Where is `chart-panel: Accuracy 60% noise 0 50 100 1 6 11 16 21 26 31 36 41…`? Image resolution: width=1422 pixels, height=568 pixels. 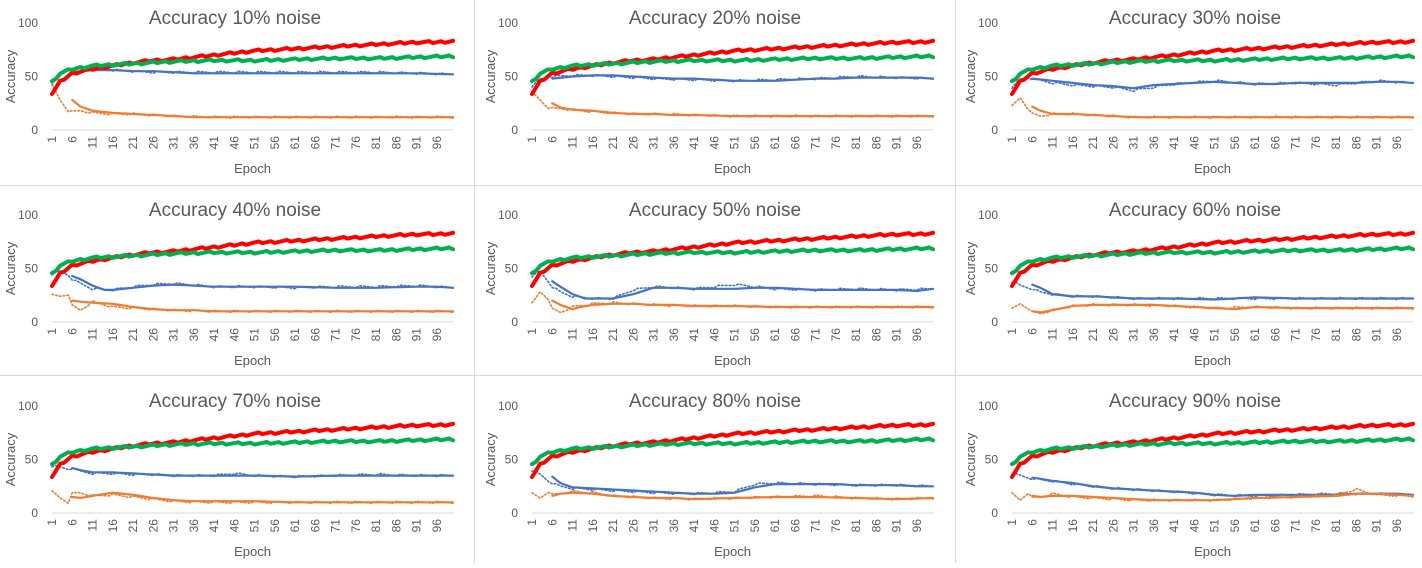 chart-panel: Accuracy 60% noise 0 50 100 1 6 11 16 21 26 31 36 41… is located at coordinates (1191, 284).